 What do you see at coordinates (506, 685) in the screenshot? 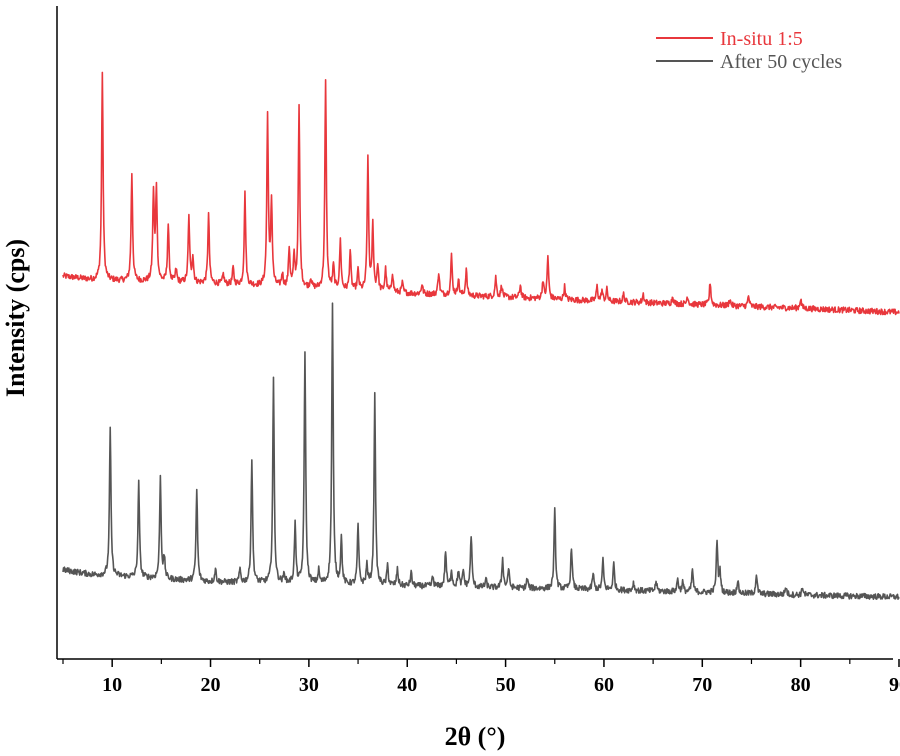
I see `x-tick-label-50: 50` at bounding box center [506, 685].